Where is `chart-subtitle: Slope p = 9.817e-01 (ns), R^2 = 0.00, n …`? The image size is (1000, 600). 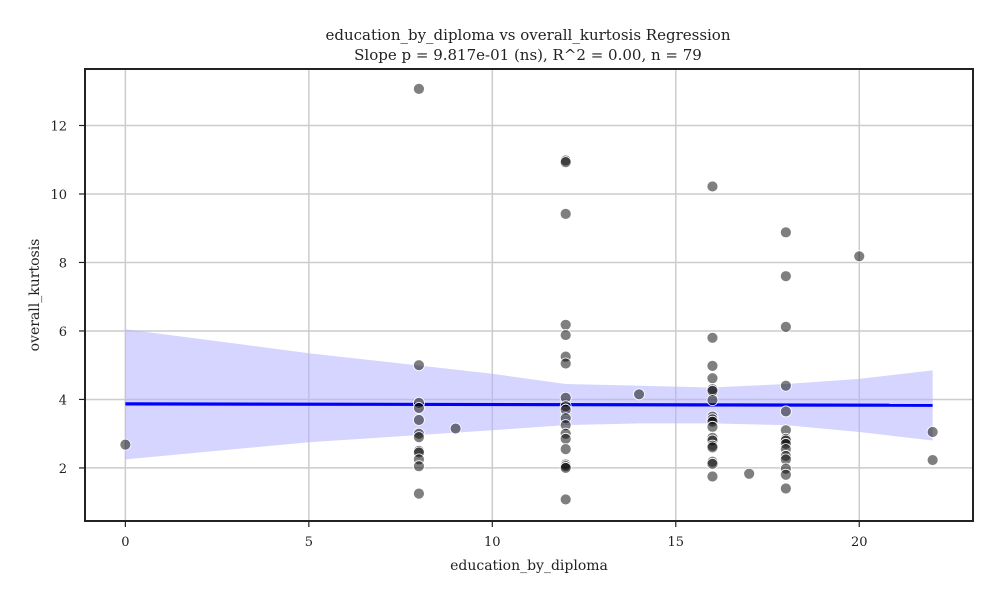
chart-subtitle: Slope p = 9.817e-01 (ns), R^2 = 0.00, n … is located at coordinates (528, 55).